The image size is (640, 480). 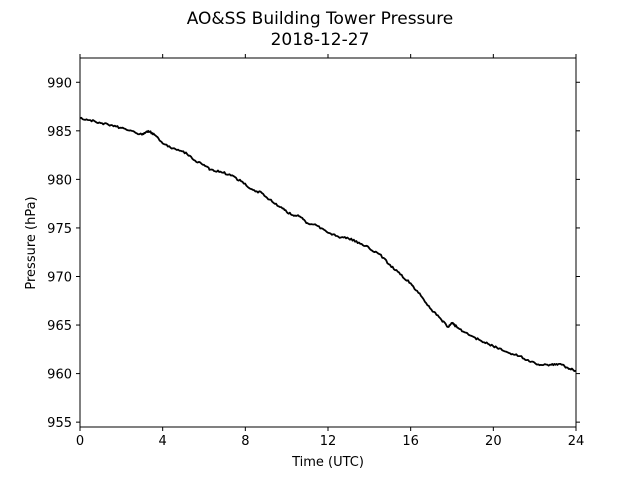 What do you see at coordinates (59, 277) in the screenshot?
I see `y-tick-label: 970` at bounding box center [59, 277].